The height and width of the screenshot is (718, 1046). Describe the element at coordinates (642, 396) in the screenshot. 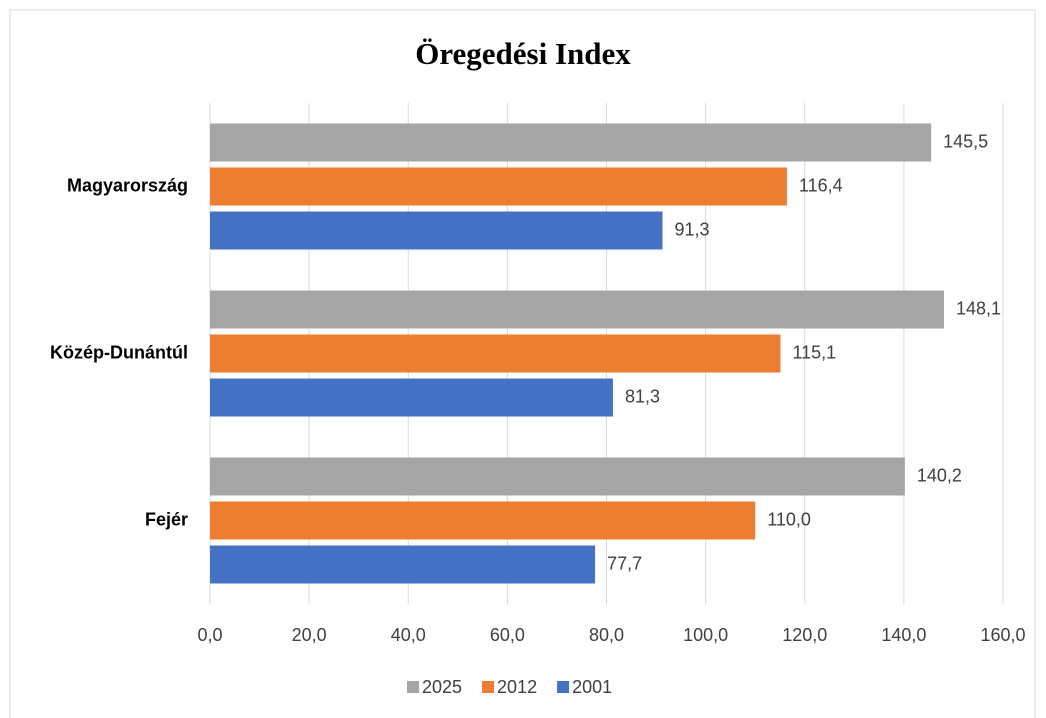

I see `value-label: 81,3` at that location.